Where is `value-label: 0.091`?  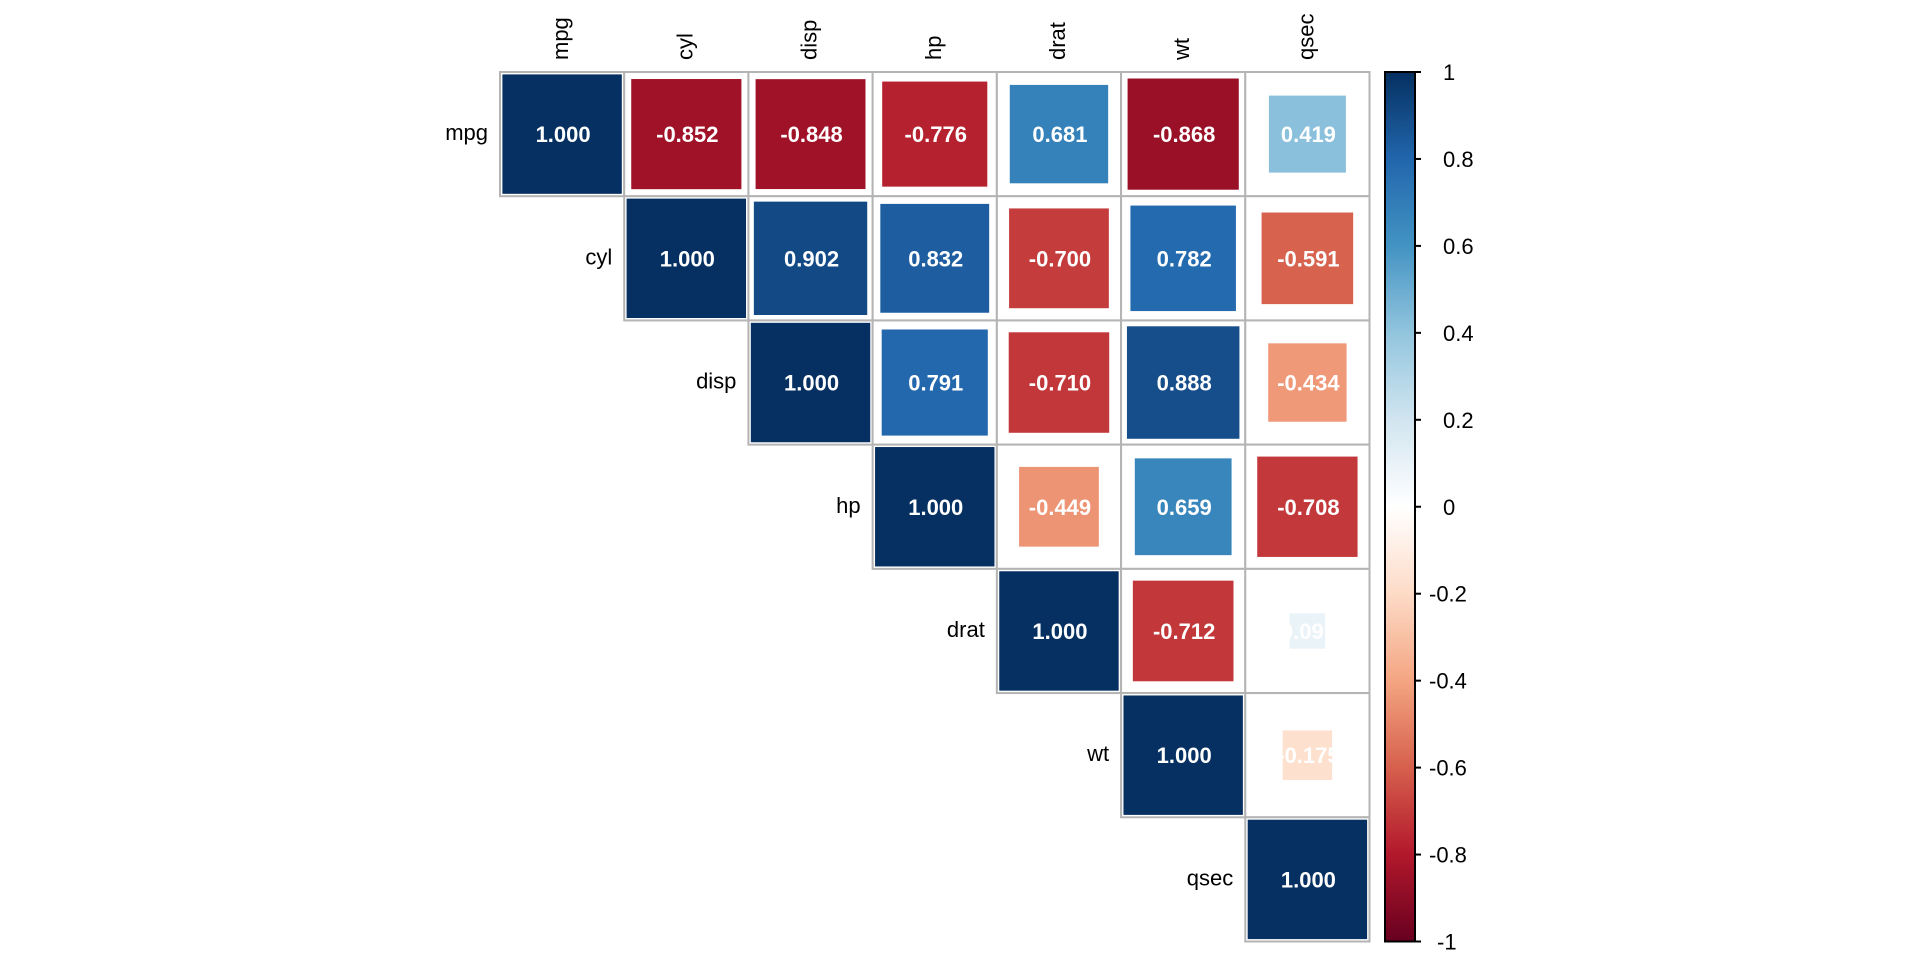 value-label: 0.091 is located at coordinates (1308, 631).